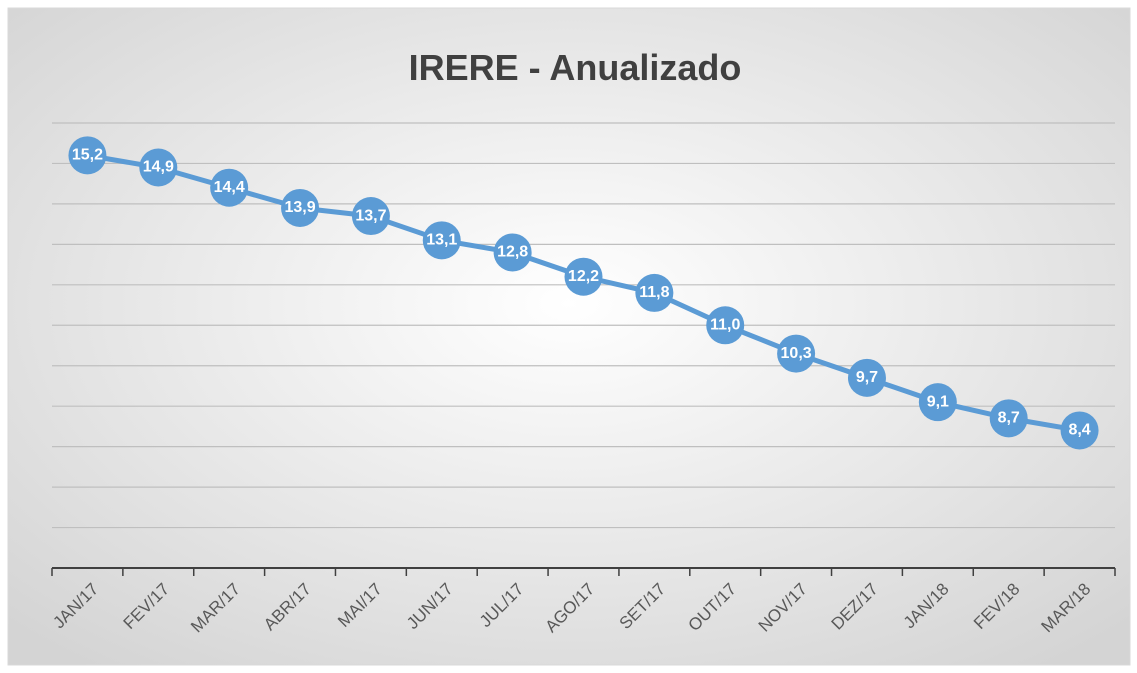  I want to click on data-label: 12,8, so click(512, 252).